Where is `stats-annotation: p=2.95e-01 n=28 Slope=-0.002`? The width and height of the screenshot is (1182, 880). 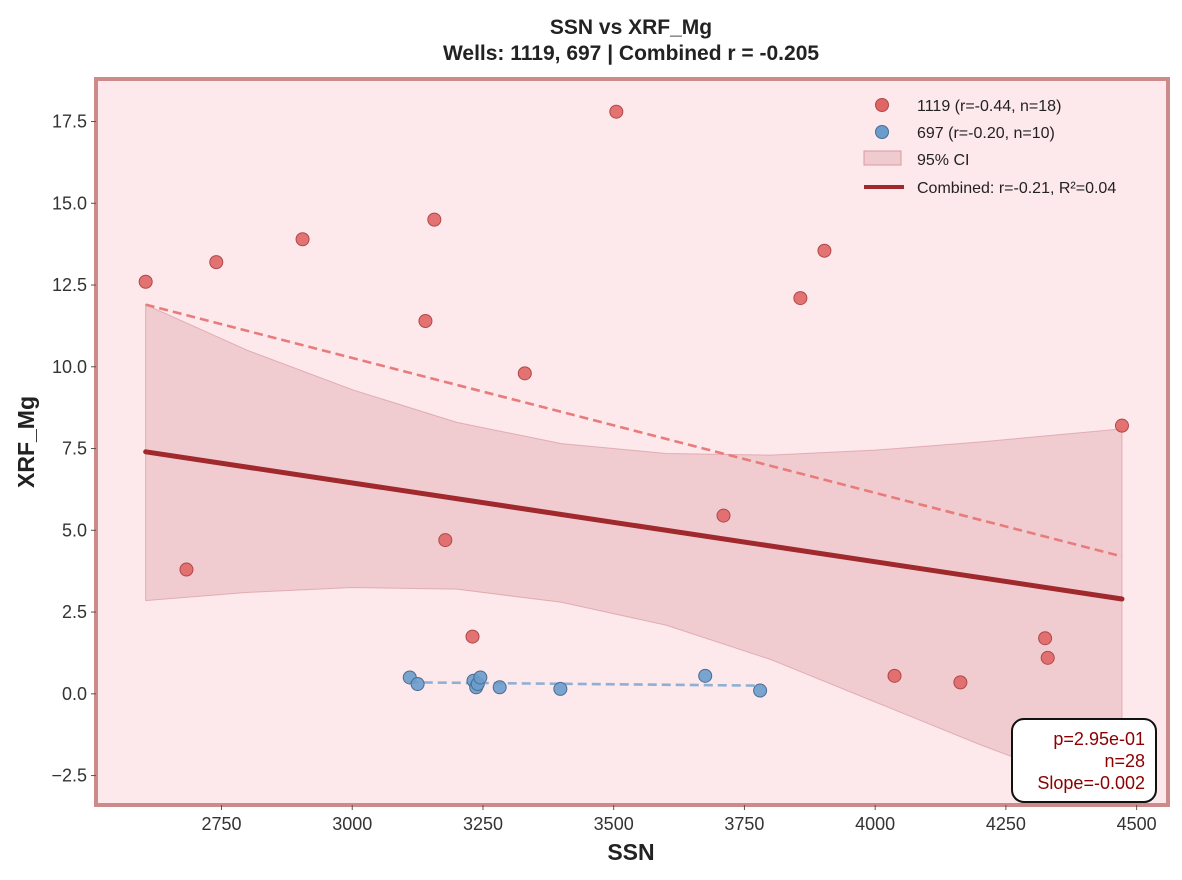
stats-annotation: p=2.95e-01 n=28 Slope=-0.002 is located at coordinates (1084, 760).